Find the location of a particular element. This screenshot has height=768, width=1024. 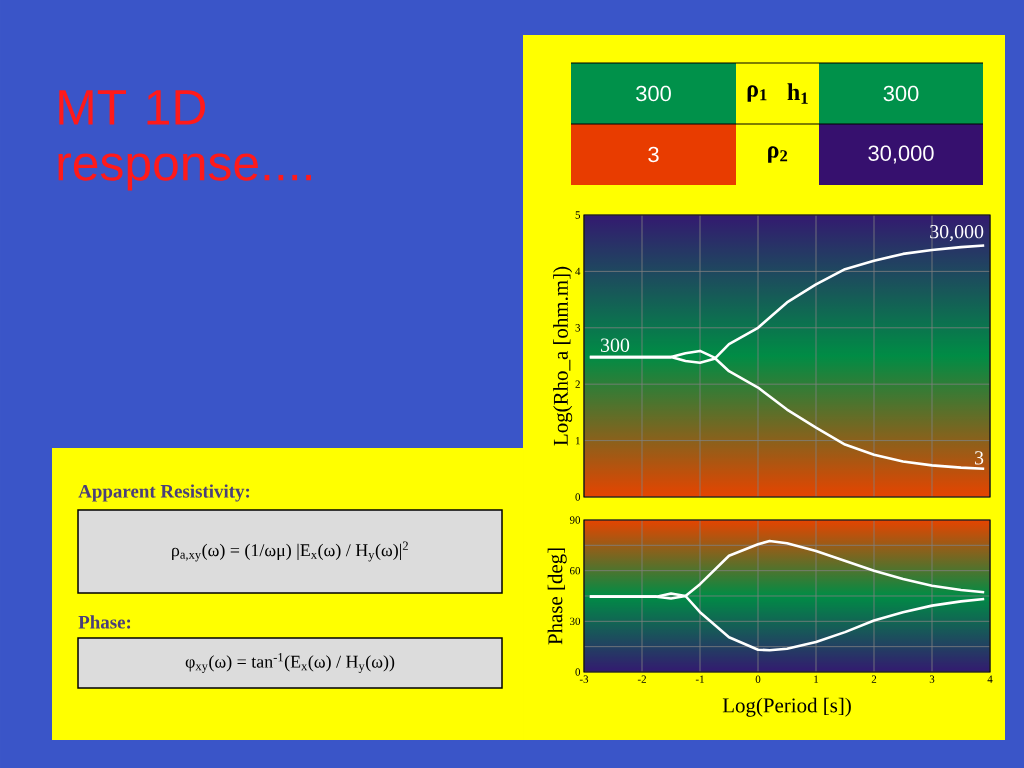

y-axis-title: Phase [deg] is located at coordinates (557, 596).